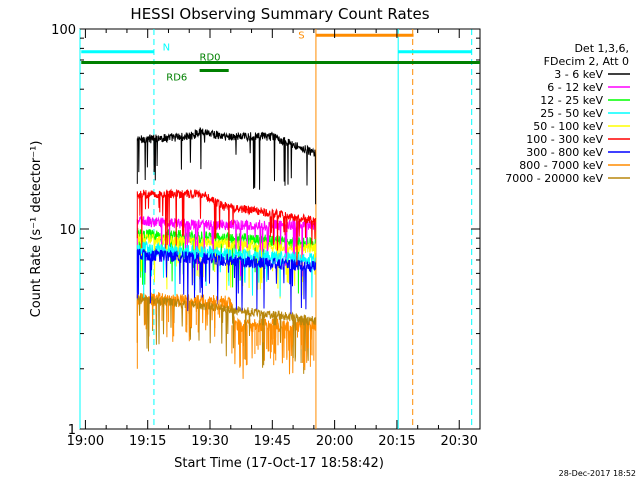 Image resolution: width=640 pixels, height=480 pixels. Describe the element at coordinates (36, 229) in the screenshot. I see `y-axis-label: Count Rate (s⁻¹ detector⁻¹)` at that location.